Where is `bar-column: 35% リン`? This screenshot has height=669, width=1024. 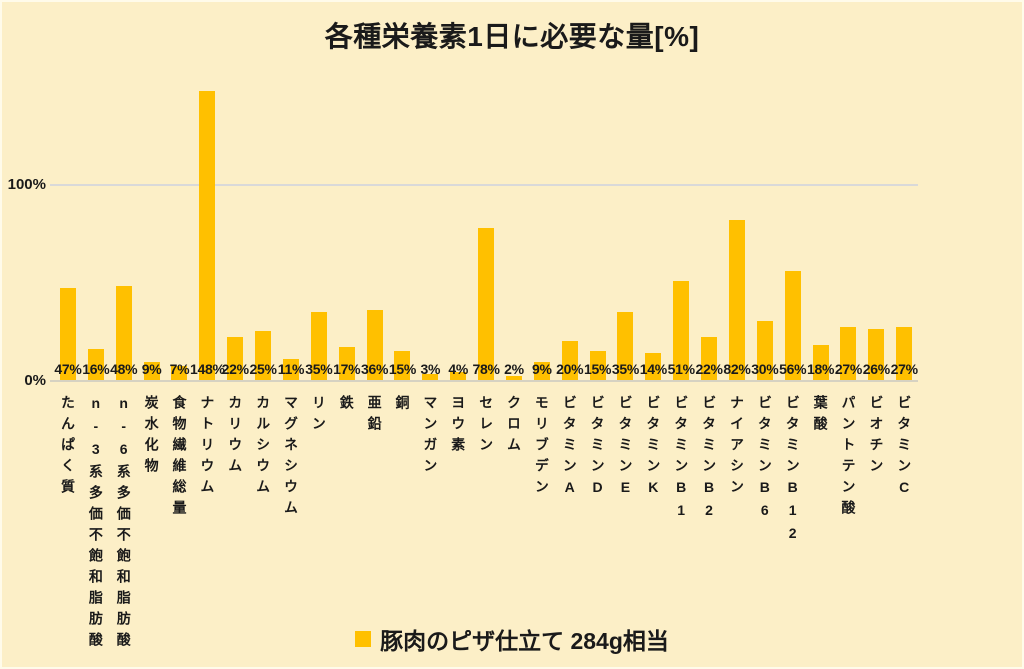 bar-column: 35% リン is located at coordinates (319, 311).